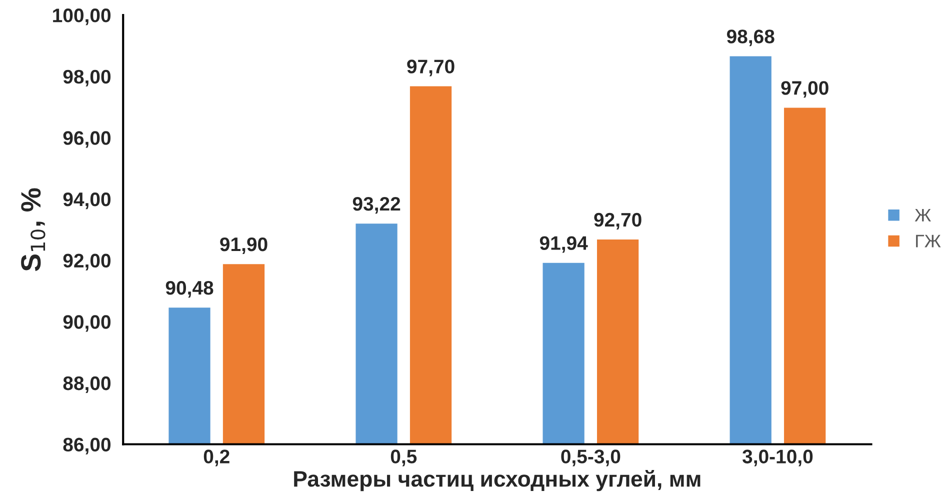 Image resolution: width=947 pixels, height=502 pixels. What do you see at coordinates (33, 230) in the screenshot?
I see `y-axis-title: S$_{10}$, %` at bounding box center [33, 230].